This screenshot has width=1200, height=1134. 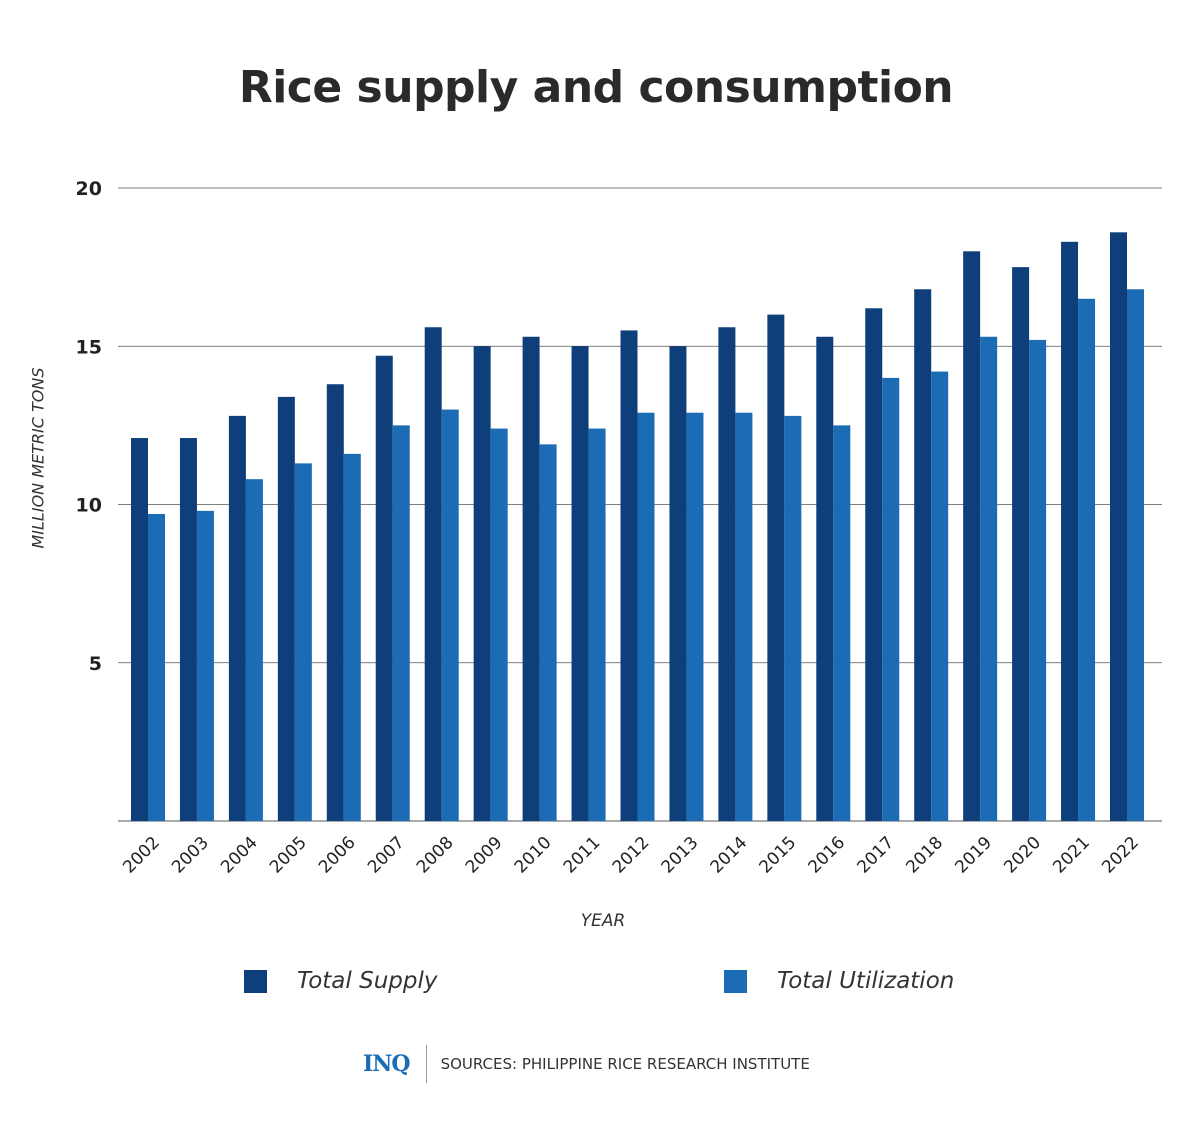 I want to click on x-tick-label: 2018, so click(x=924, y=855).